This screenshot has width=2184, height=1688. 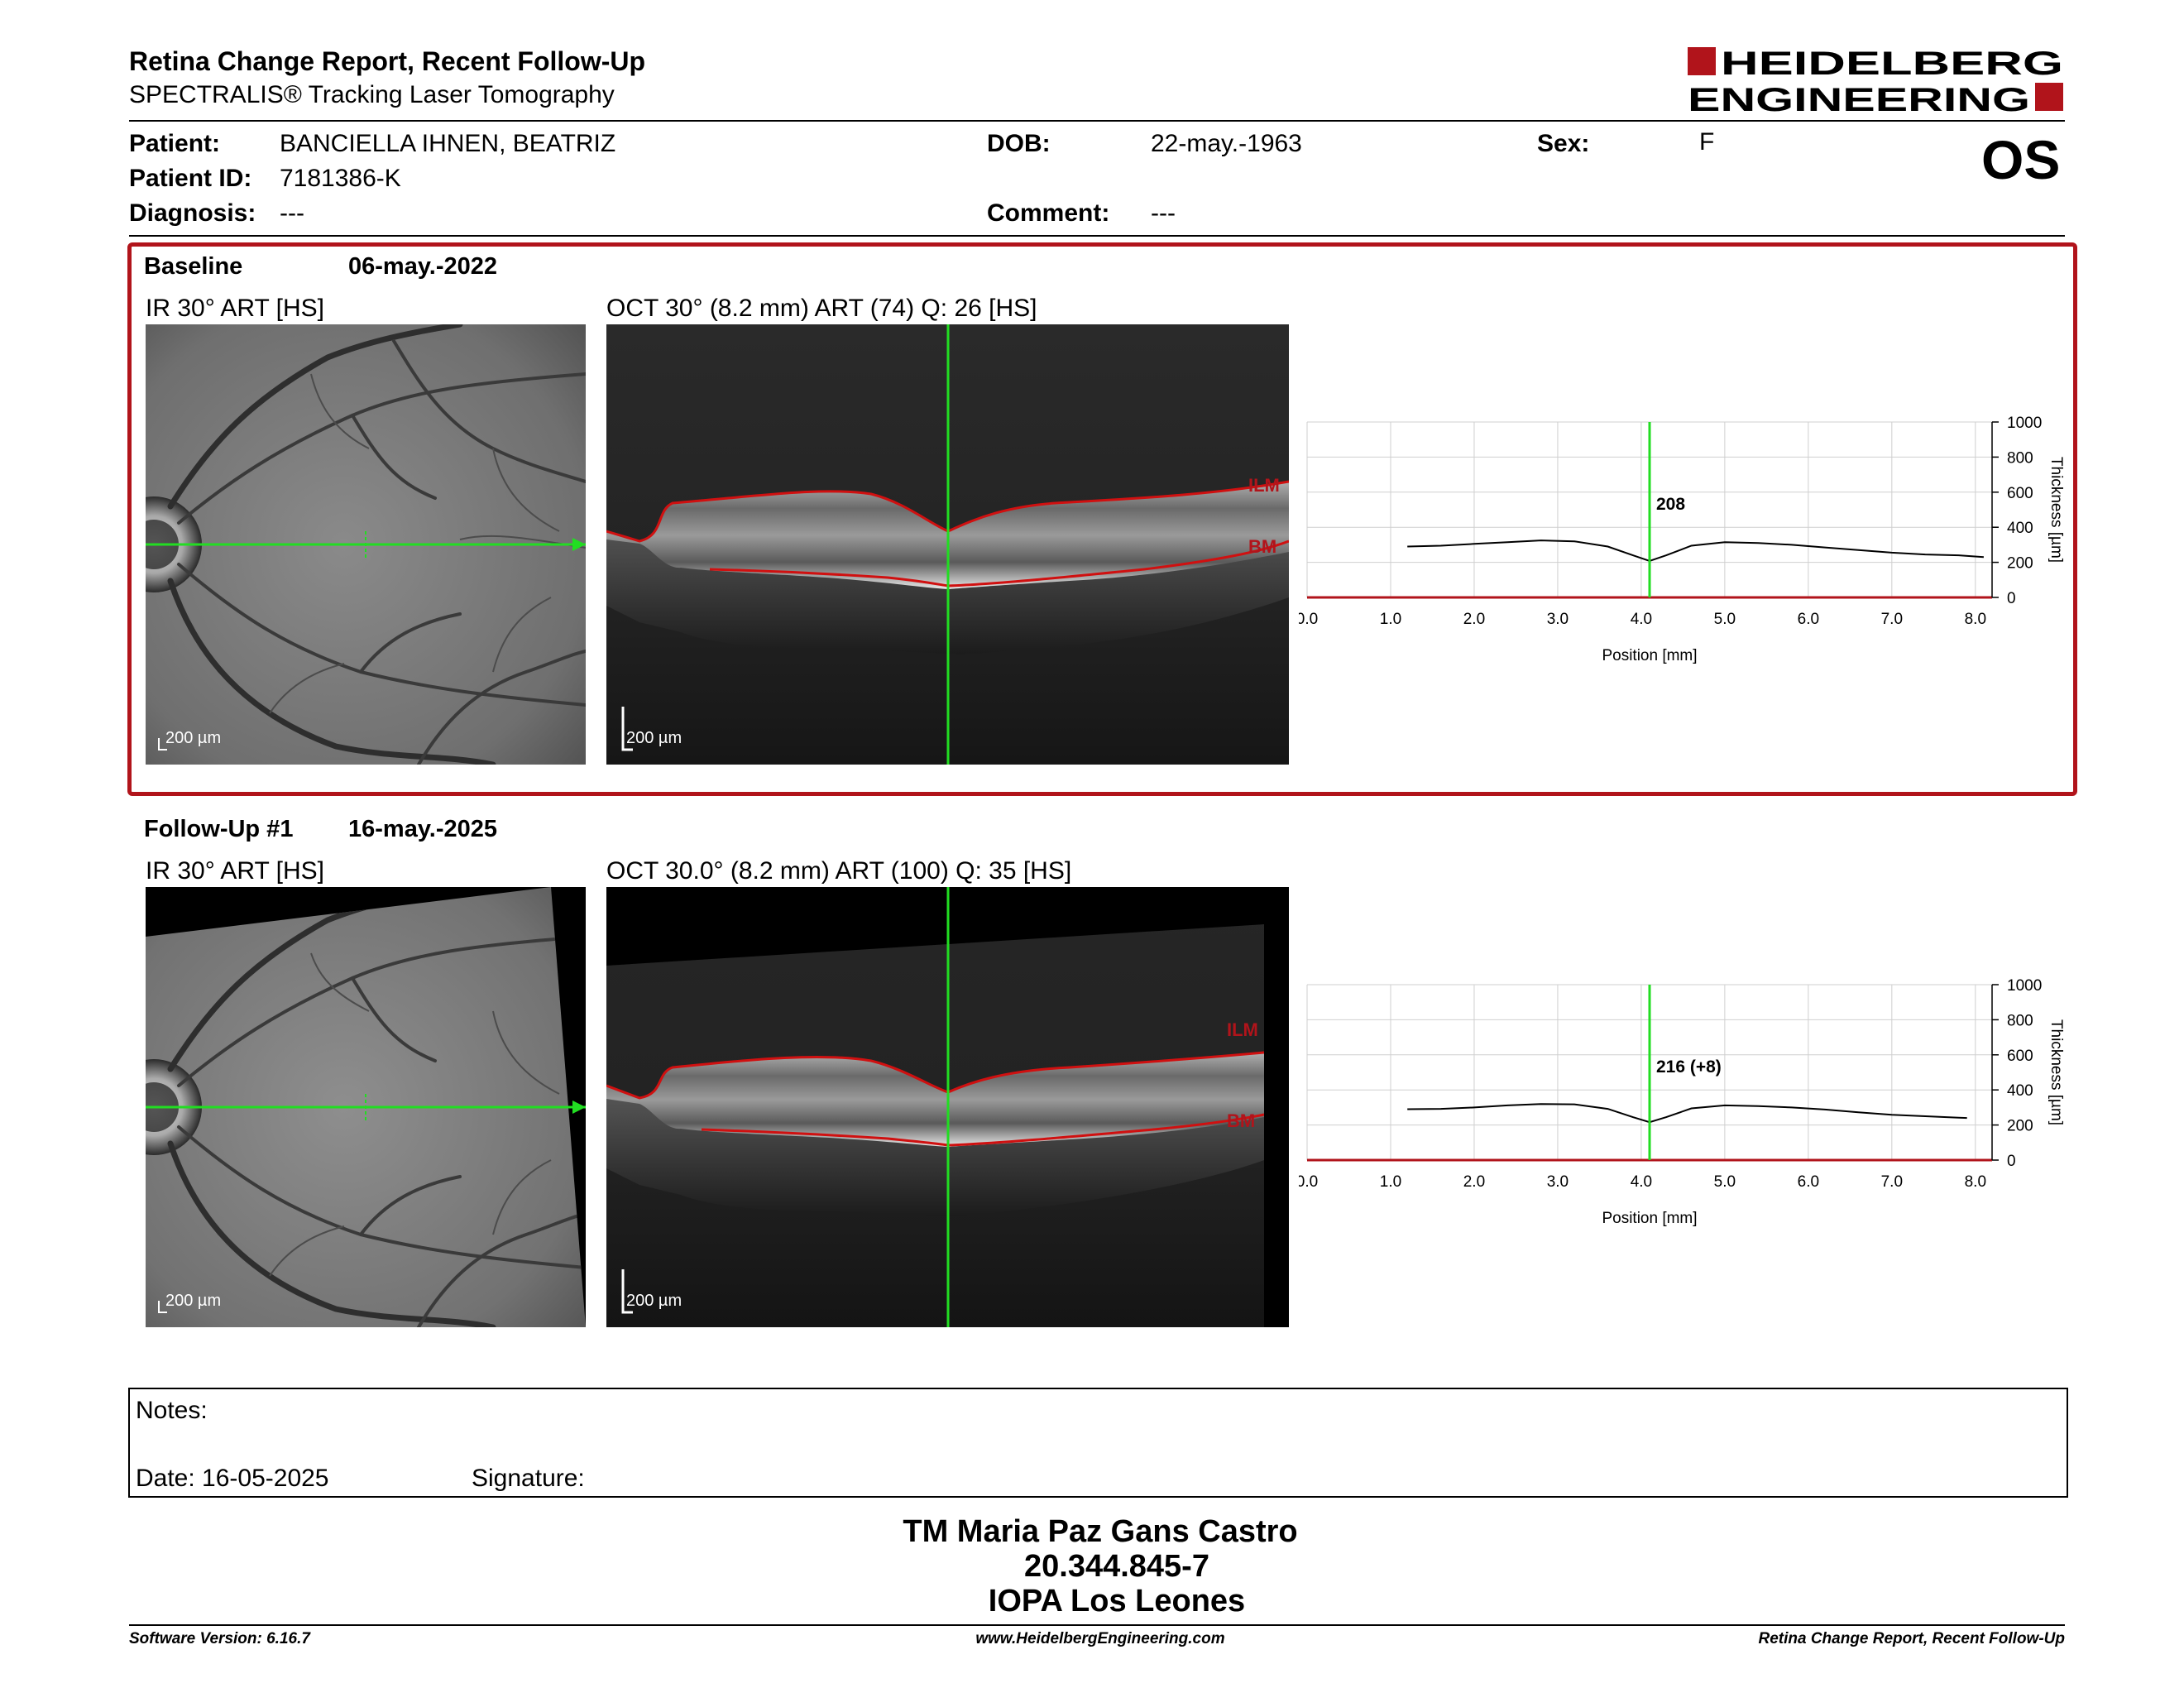 I want to click on report-subtitle: SPECTRALIS® Tracking Laser Tomography, so click(x=372, y=94).